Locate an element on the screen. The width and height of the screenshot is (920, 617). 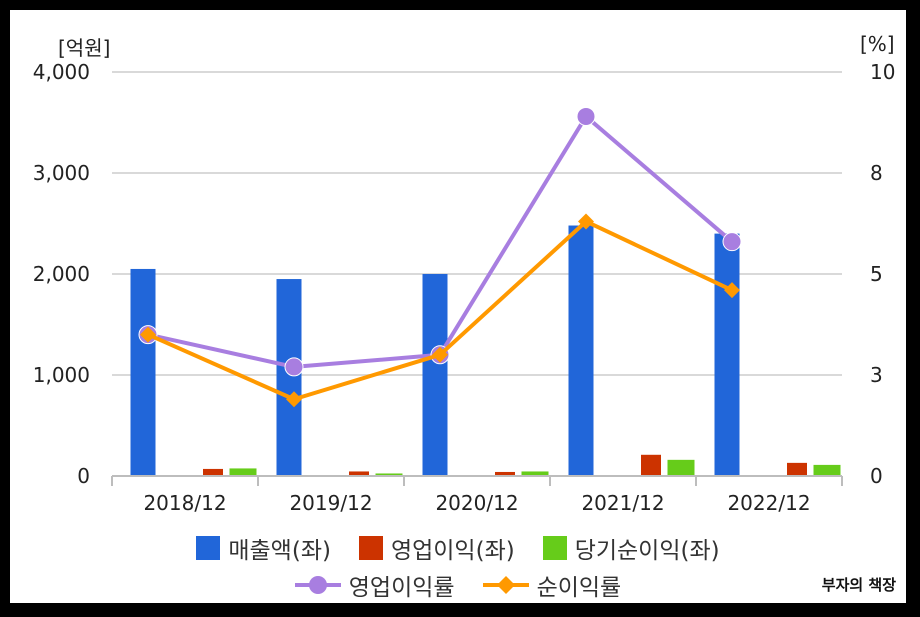
left-tick-label: 0 is located at coordinates (83, 476).